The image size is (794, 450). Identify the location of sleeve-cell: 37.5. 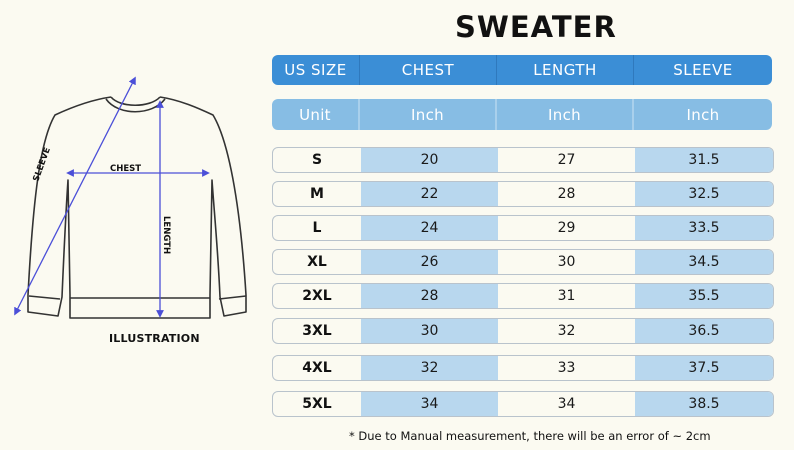
(704, 368).